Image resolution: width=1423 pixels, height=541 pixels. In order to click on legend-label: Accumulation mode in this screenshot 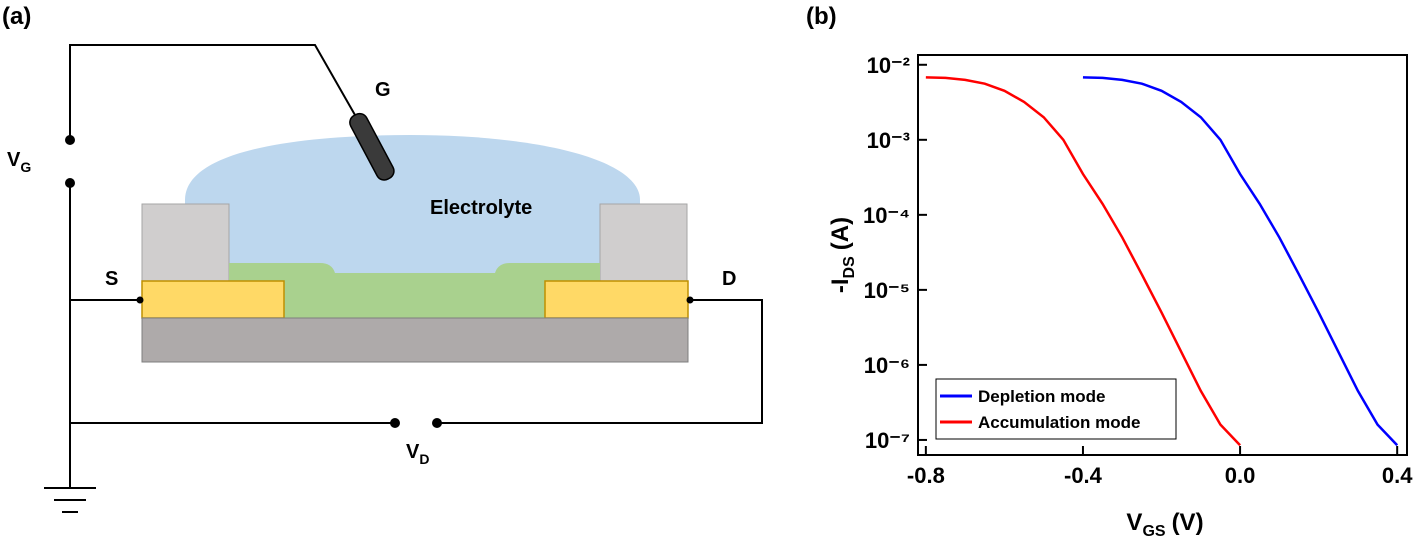, I will do `click(1059, 422)`.